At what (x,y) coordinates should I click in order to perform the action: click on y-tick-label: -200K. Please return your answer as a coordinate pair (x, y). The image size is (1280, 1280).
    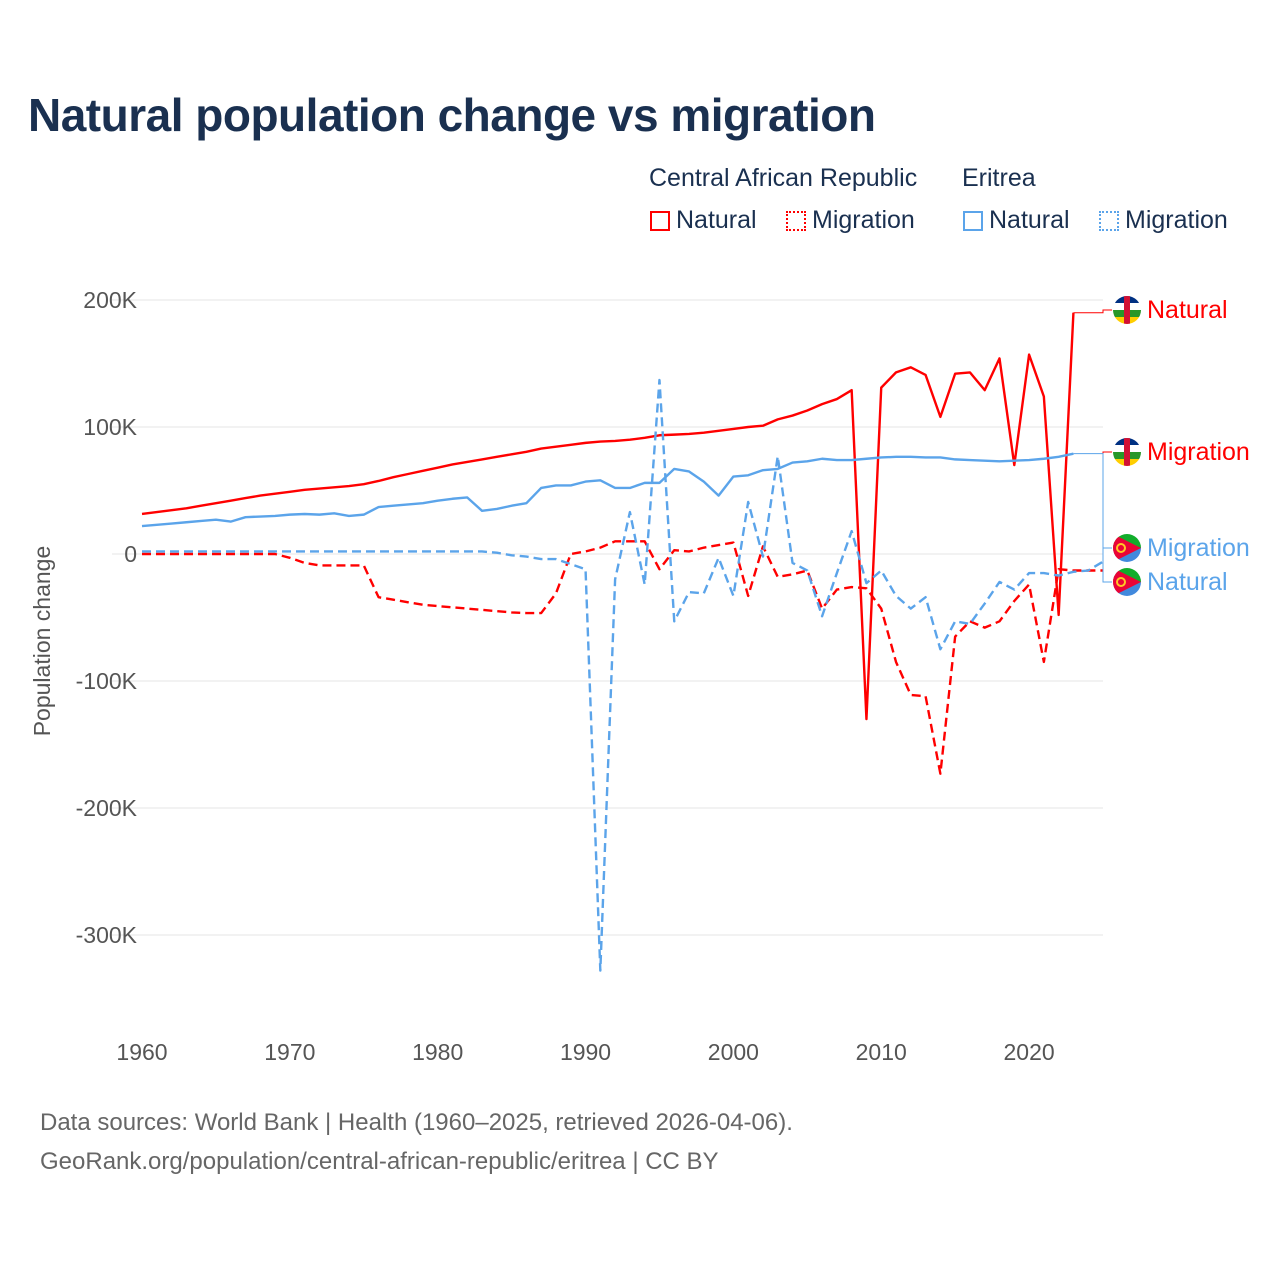
    Looking at the image, I should click on (107, 808).